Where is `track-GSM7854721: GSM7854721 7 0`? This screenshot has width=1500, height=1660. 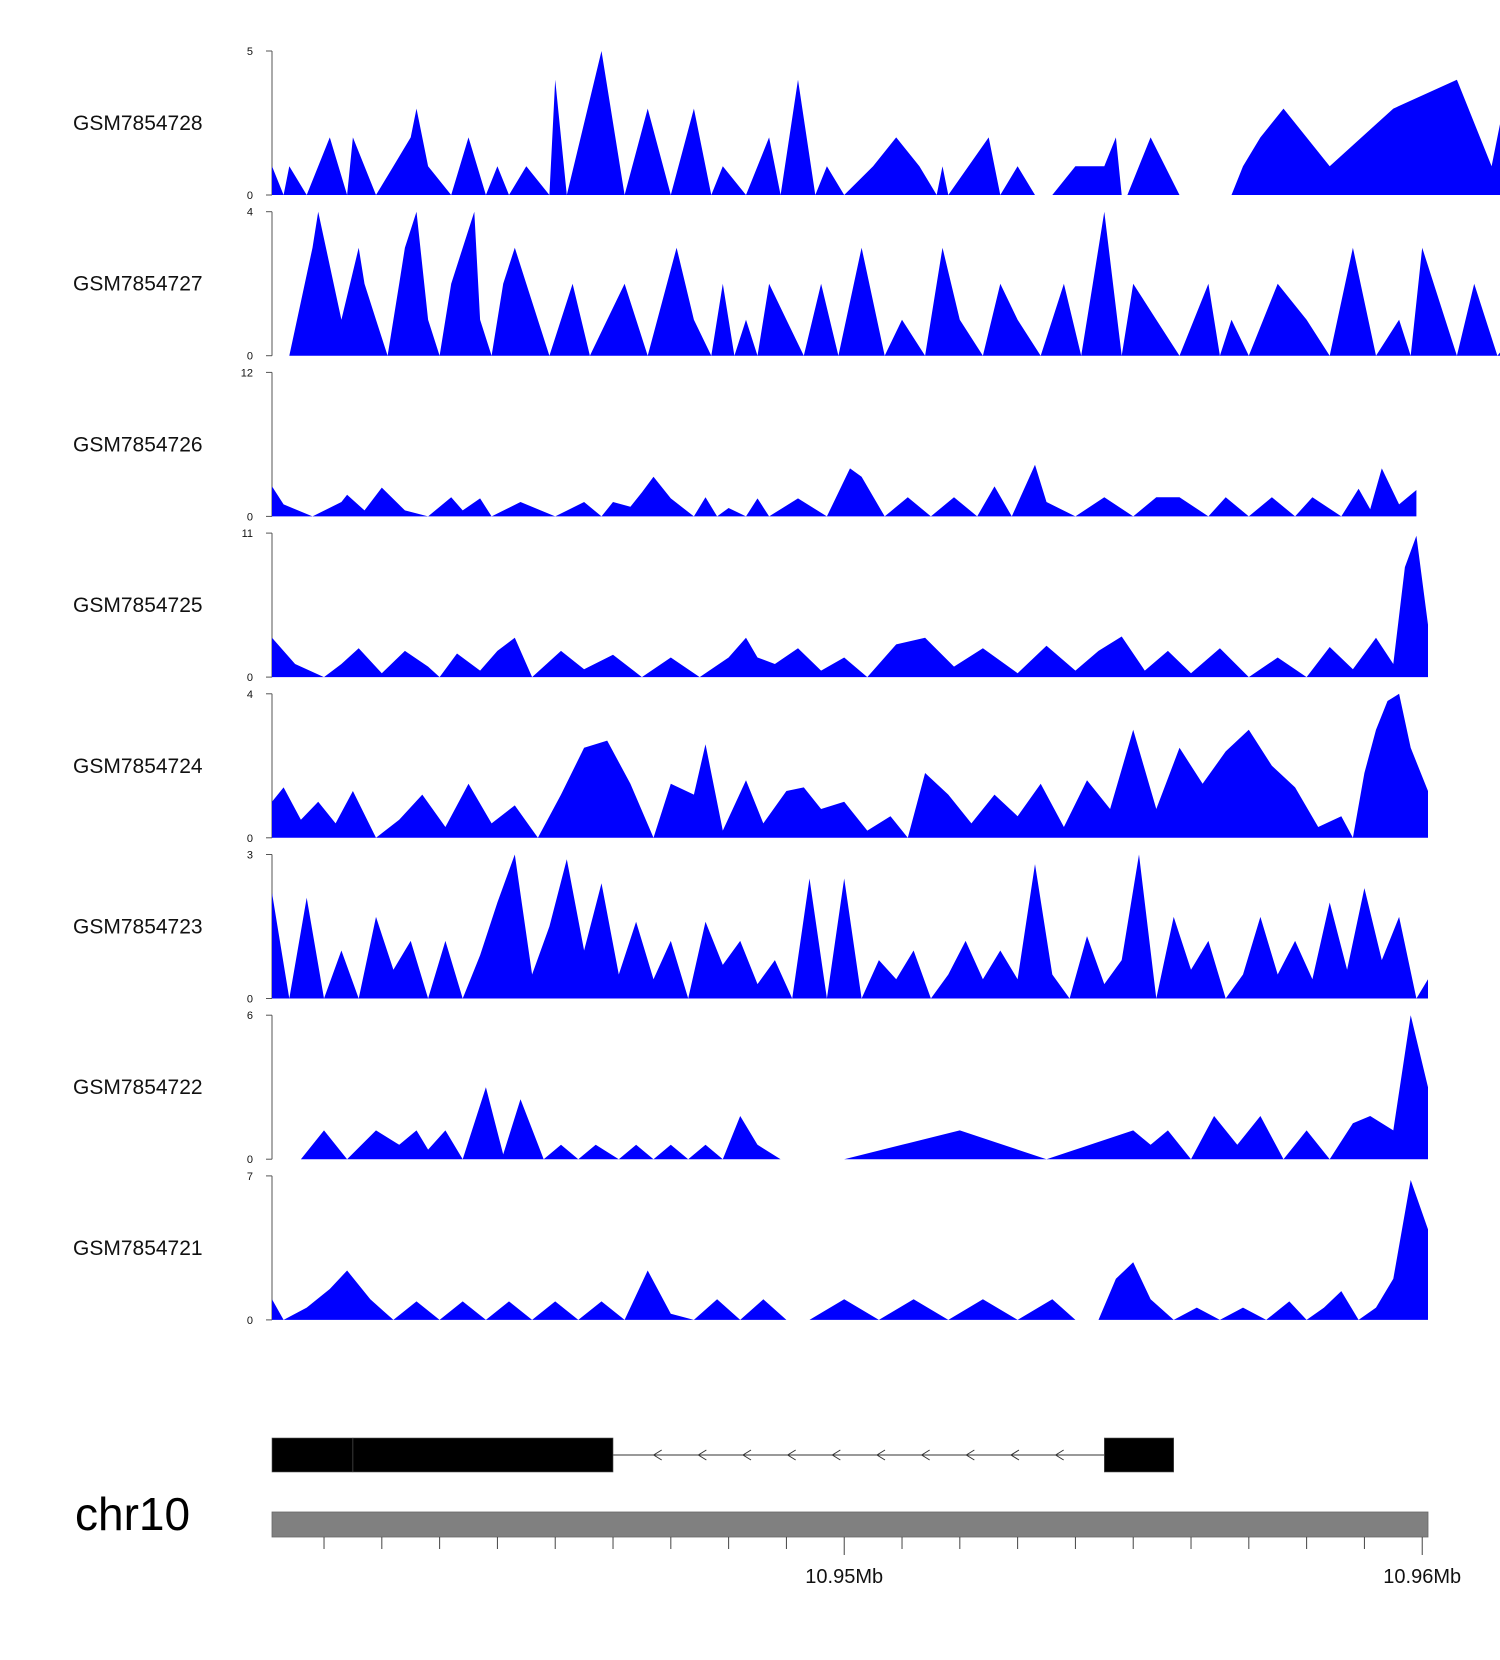 track-GSM7854721: GSM7854721 7 0 is located at coordinates (750, 1249).